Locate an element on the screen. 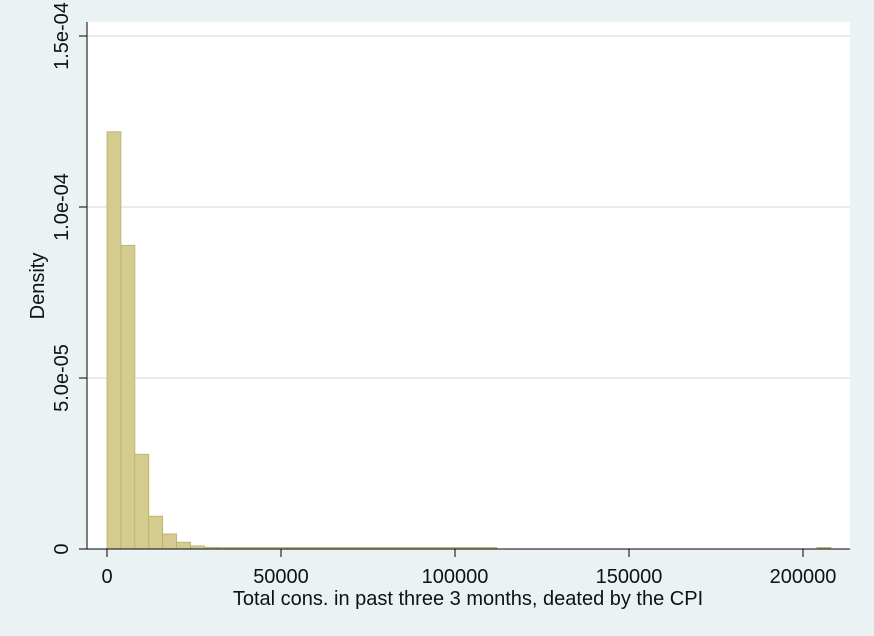  y-tick-label-1: 5.0e-05 is located at coordinates (62, 378).